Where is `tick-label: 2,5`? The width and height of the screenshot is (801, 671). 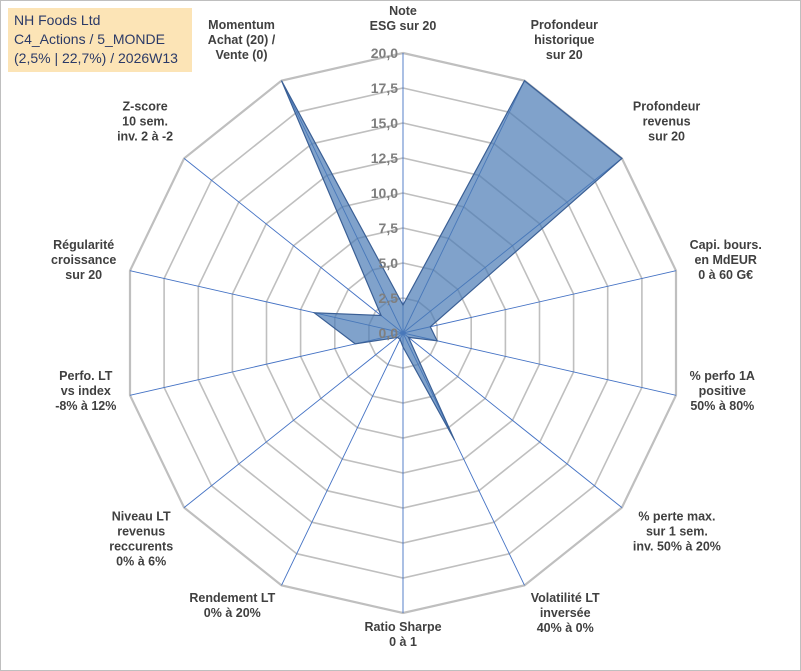
tick-label: 2,5 is located at coordinates (389, 298).